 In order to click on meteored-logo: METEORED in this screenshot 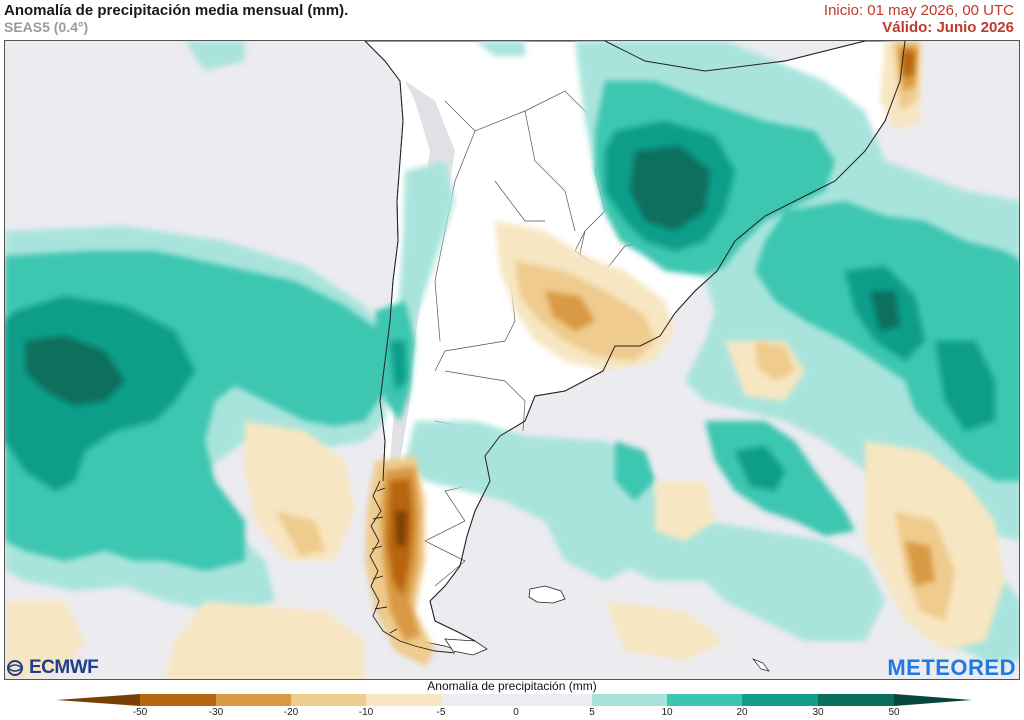, I will do `click(951, 668)`.